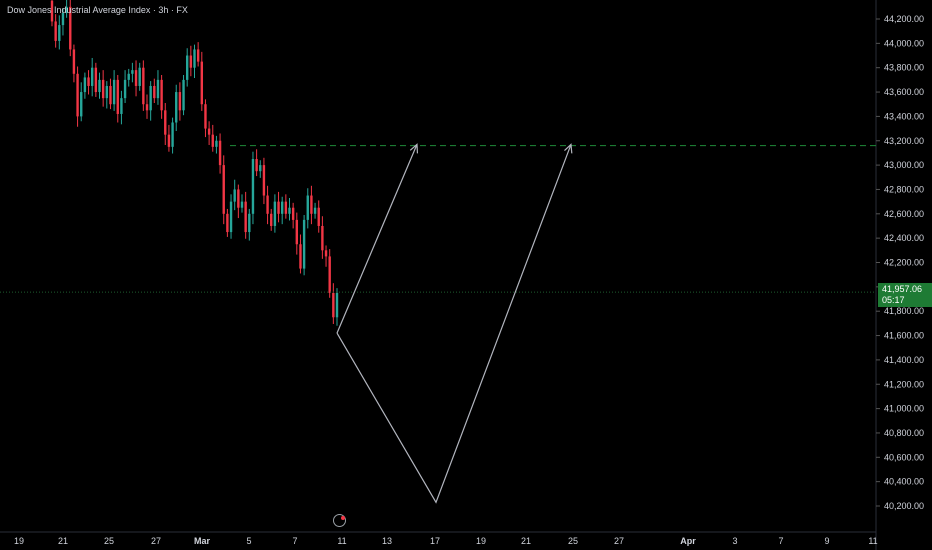 Image resolution: width=932 pixels, height=550 pixels. Describe the element at coordinates (568, 148) in the screenshot. I see `projection-long-arrowhead` at that location.